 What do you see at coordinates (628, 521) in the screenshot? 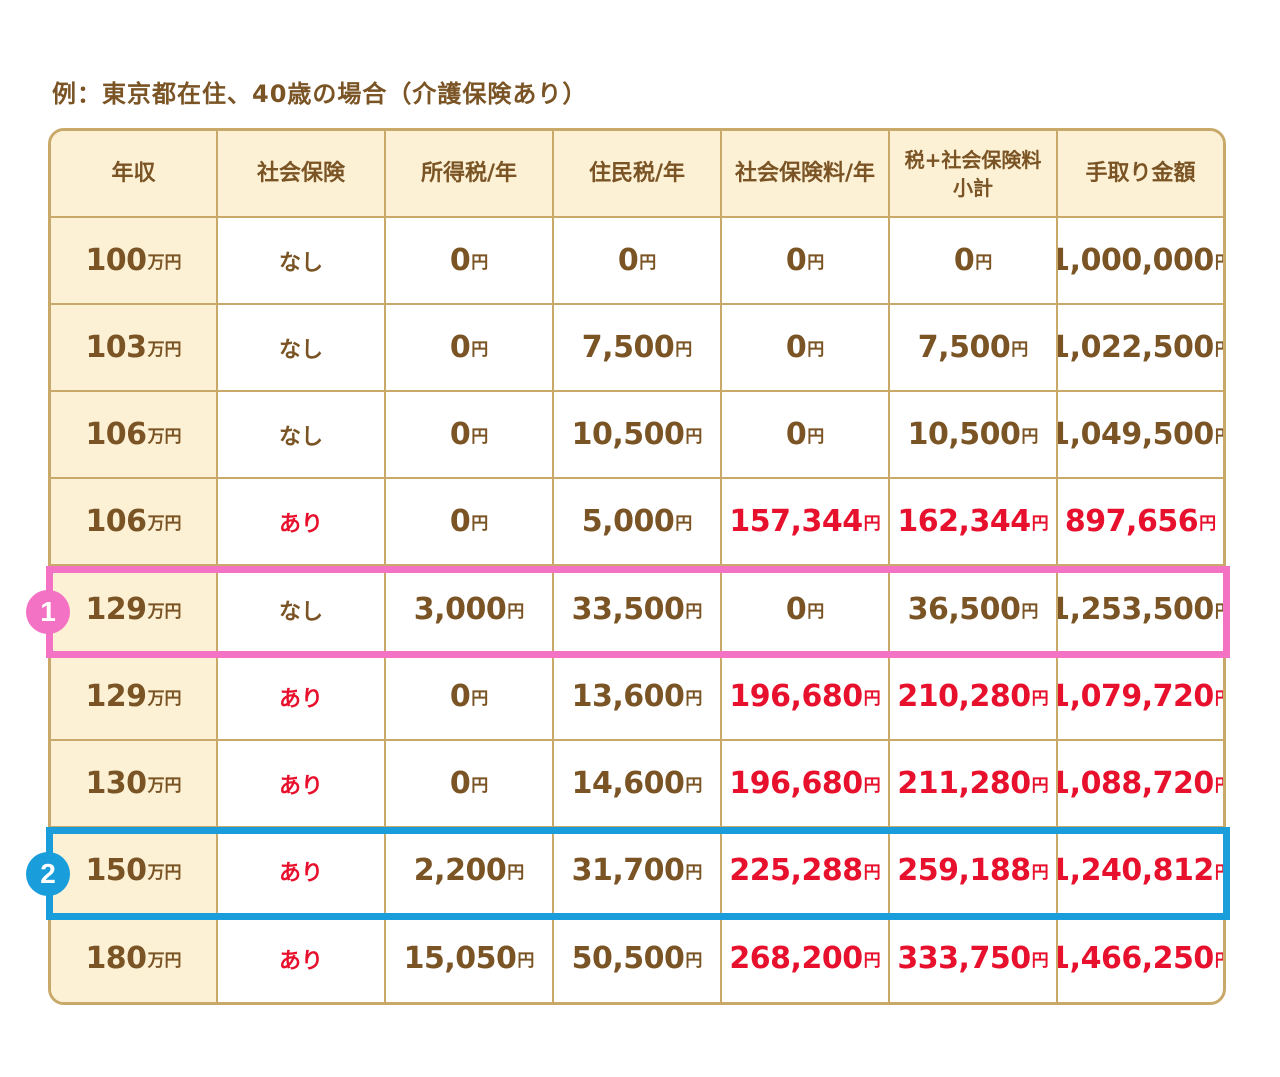
I see `amount-value: 5,000` at bounding box center [628, 521].